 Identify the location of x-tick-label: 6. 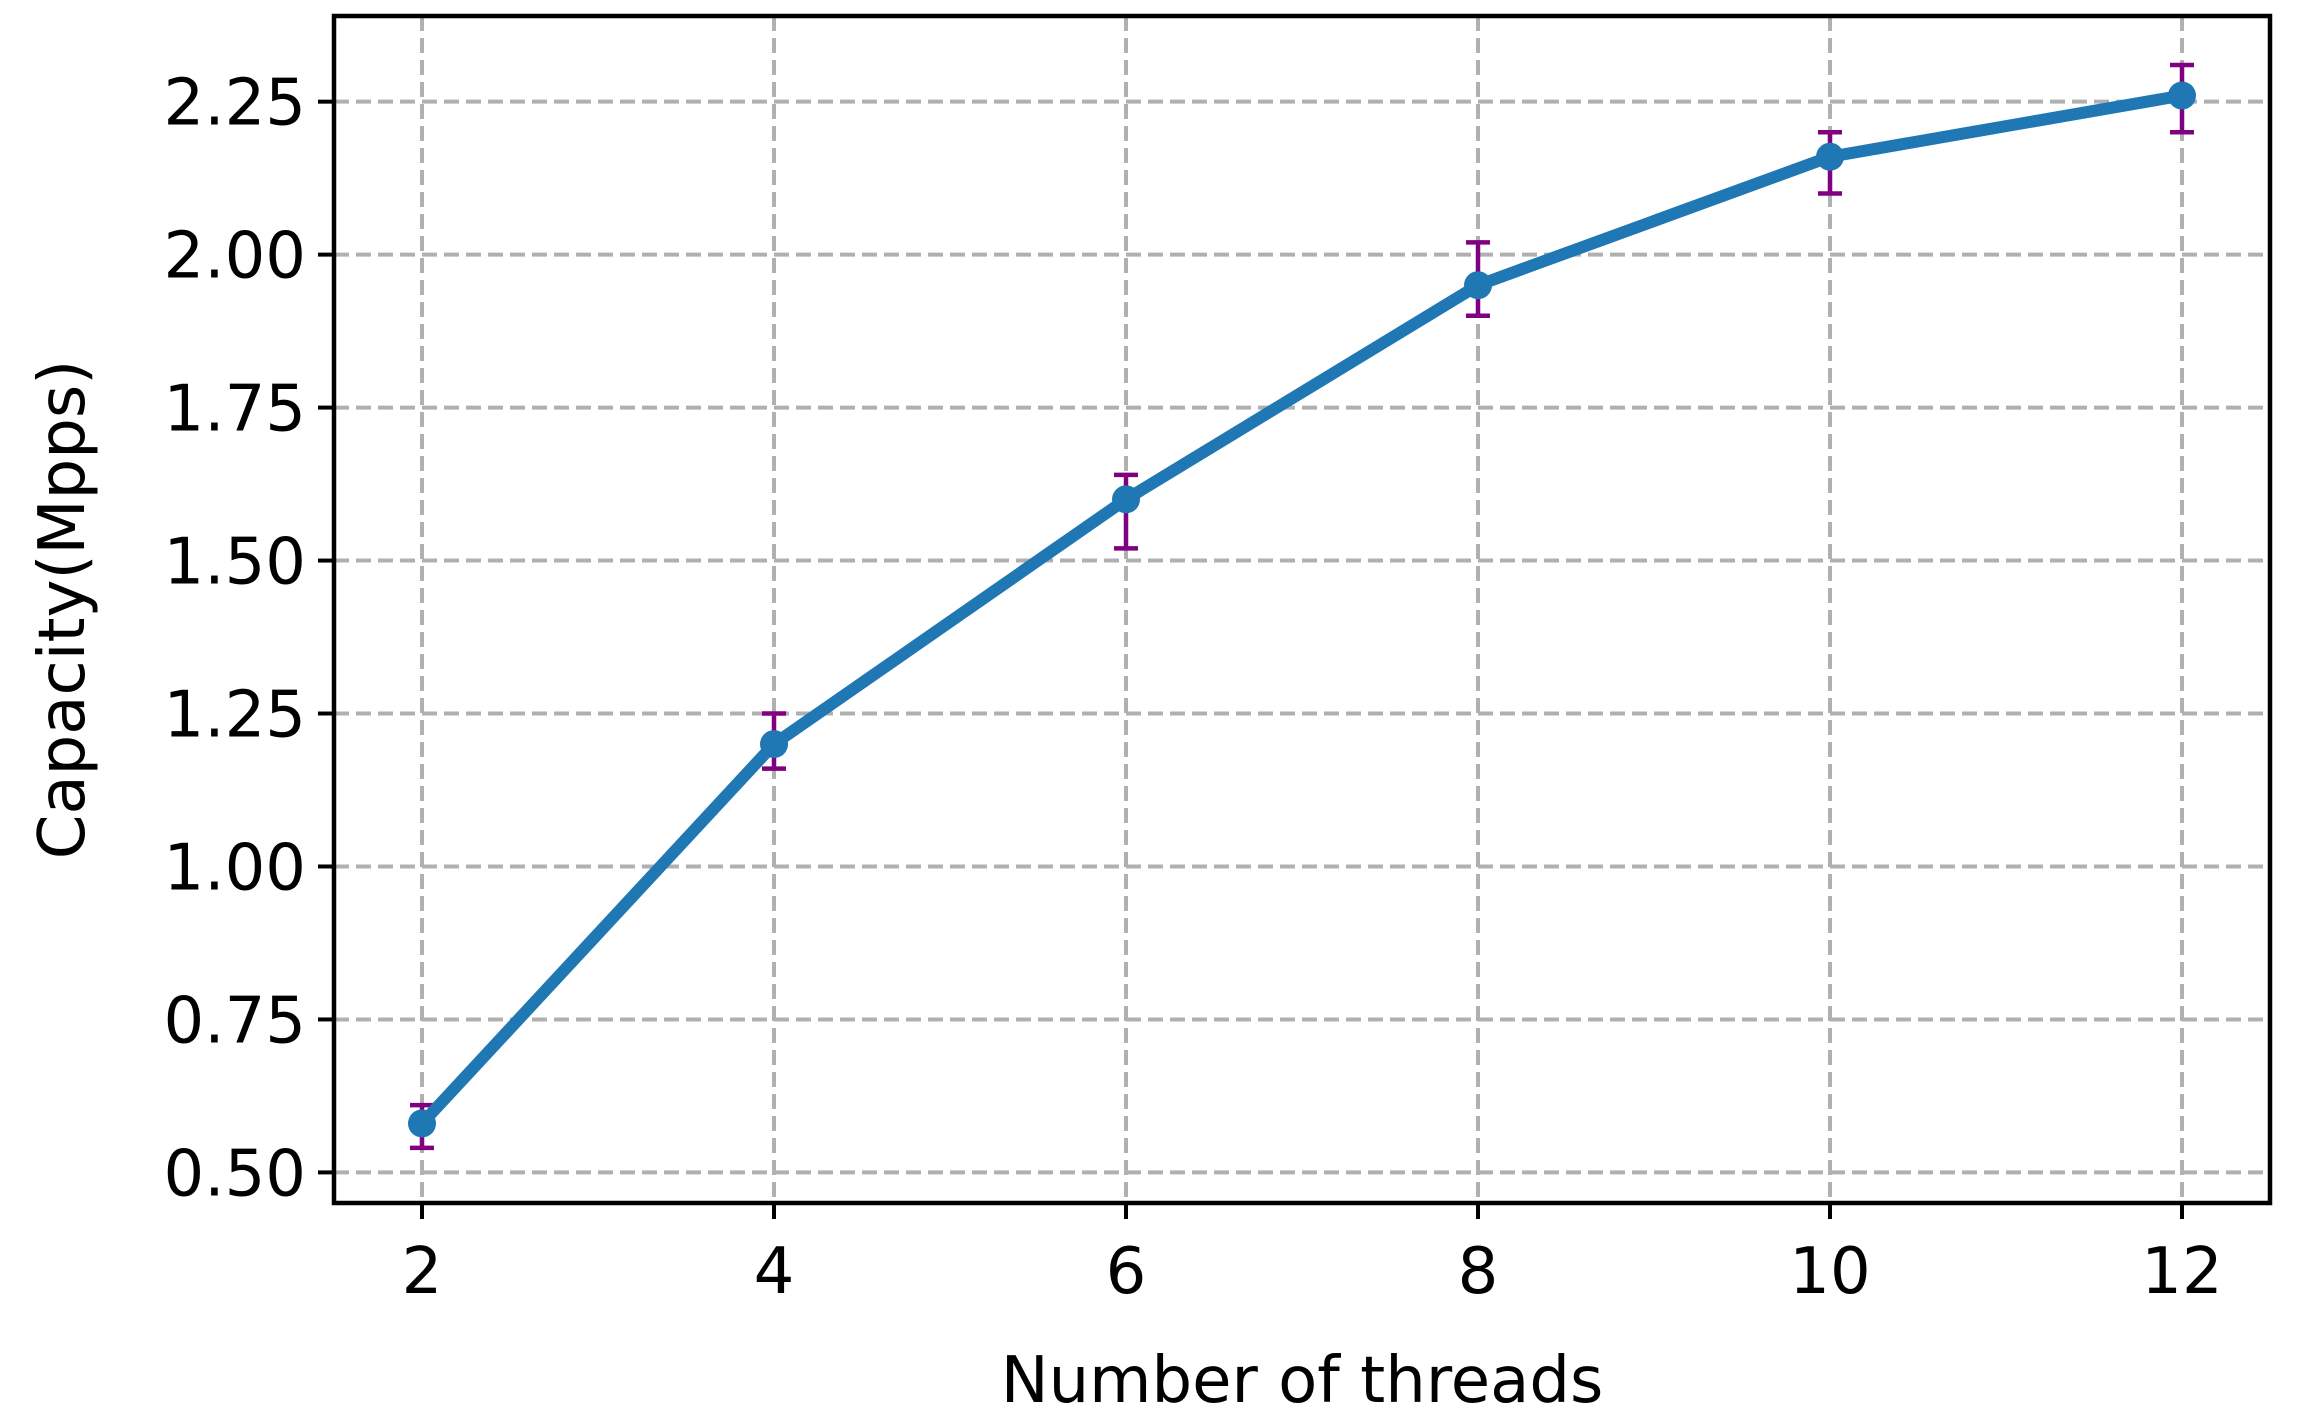
(1126, 1272).